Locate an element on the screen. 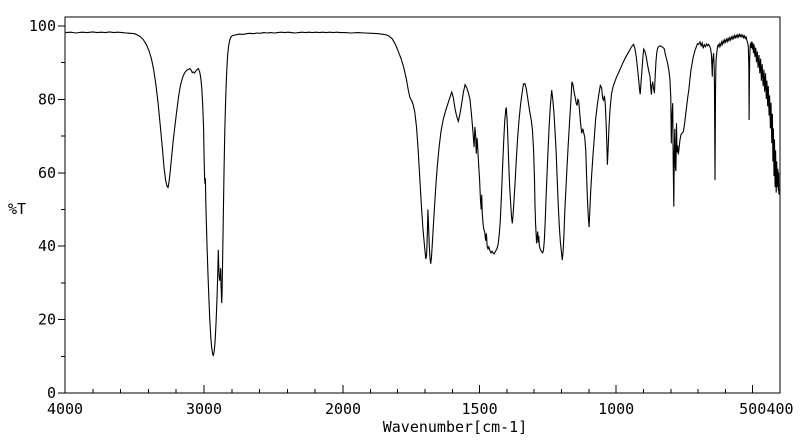  y-tick-label: 40 is located at coordinates (47, 246).